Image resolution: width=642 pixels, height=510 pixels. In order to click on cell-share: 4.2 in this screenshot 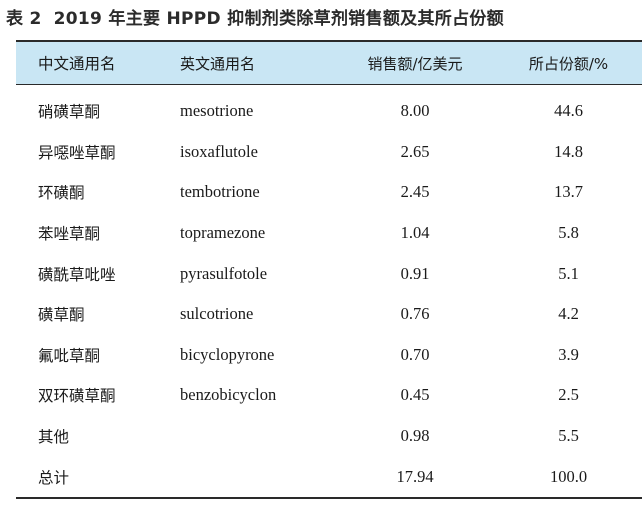, I will do `click(568, 314)`.